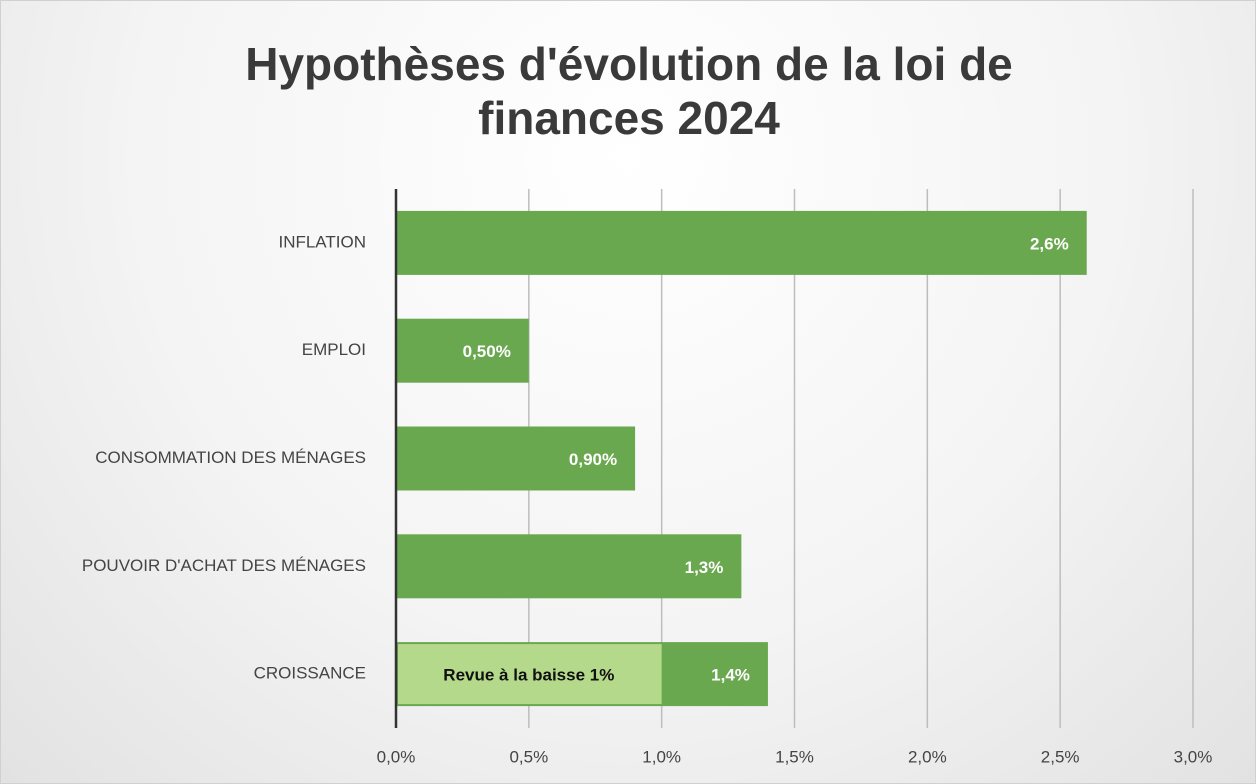  What do you see at coordinates (661, 756) in the screenshot?
I see `x-tick-label: 1,0%` at bounding box center [661, 756].